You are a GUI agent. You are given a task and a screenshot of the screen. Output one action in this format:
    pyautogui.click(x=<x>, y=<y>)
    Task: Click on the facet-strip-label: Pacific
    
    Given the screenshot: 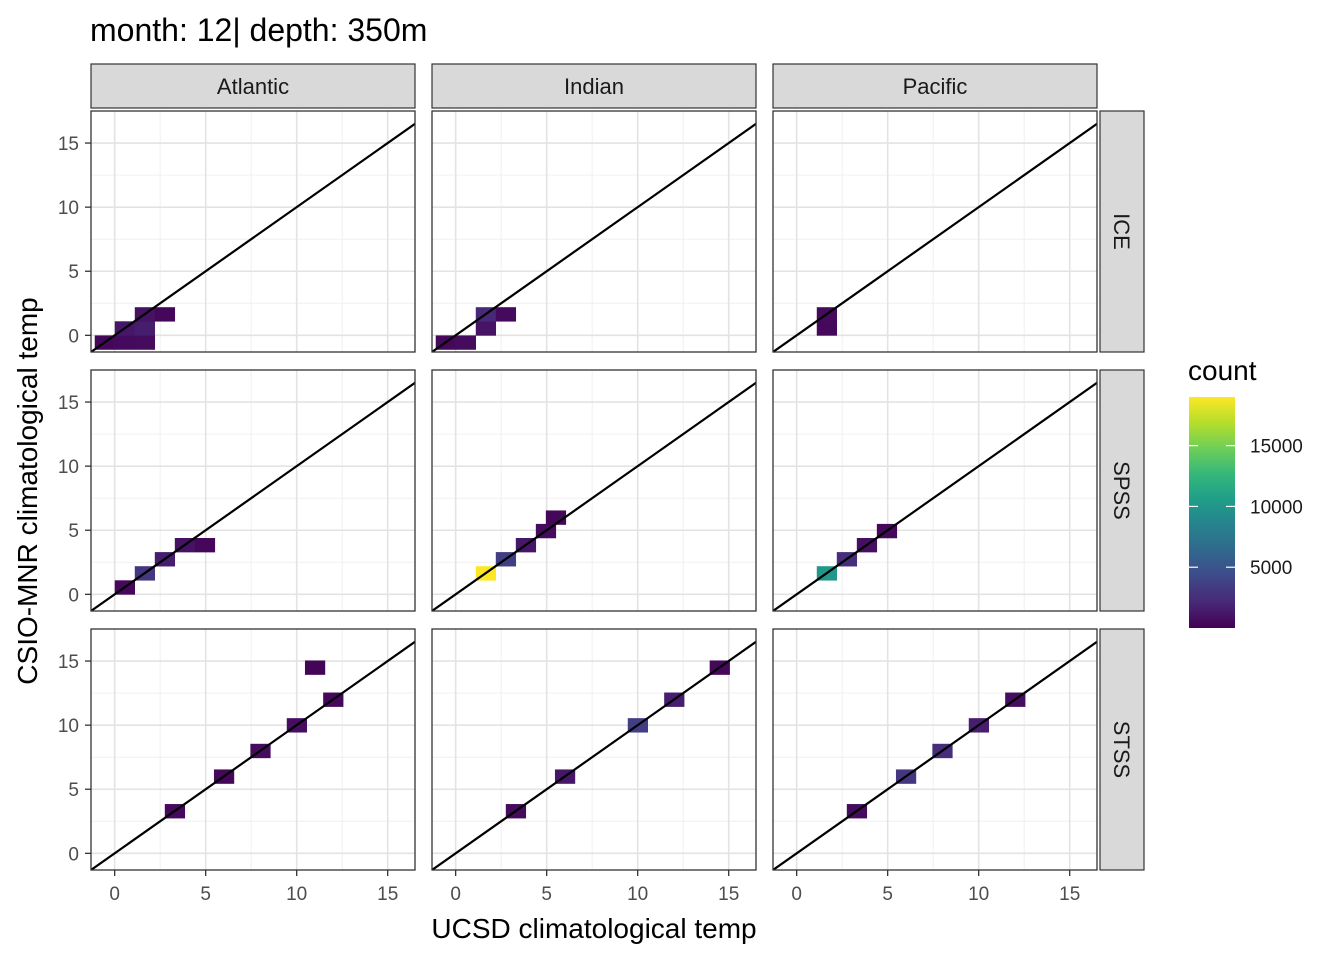 What is the action you would take?
    pyautogui.click(x=935, y=86)
    